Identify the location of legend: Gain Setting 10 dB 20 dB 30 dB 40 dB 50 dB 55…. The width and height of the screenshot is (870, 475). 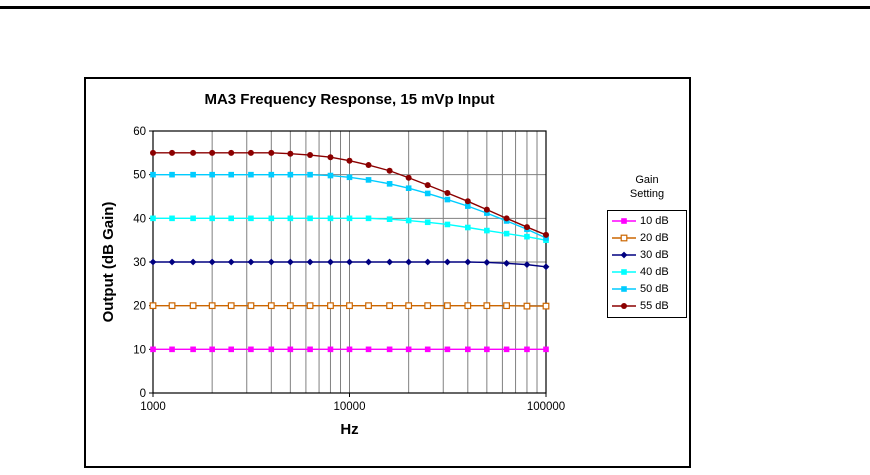
(647, 245).